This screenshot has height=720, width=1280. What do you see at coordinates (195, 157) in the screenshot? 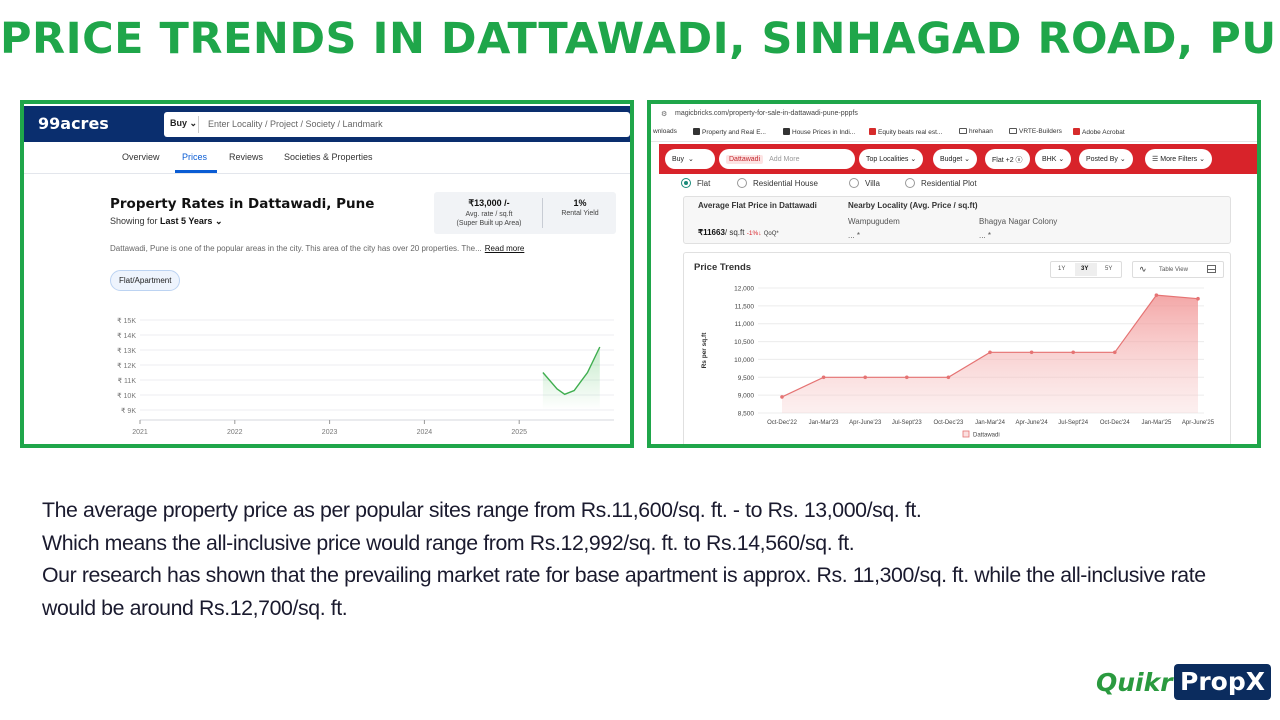
I see `tab-prices: Prices` at bounding box center [195, 157].